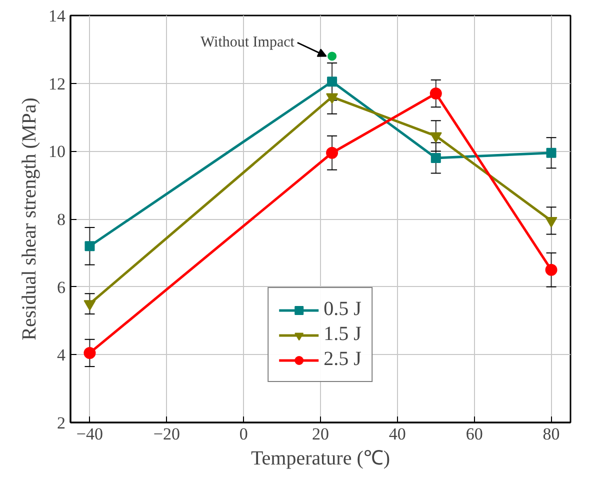 Image resolution: width=600 pixels, height=477 pixels. Describe the element at coordinates (57, 16) in the screenshot. I see `y-tick-label: 14` at that location.